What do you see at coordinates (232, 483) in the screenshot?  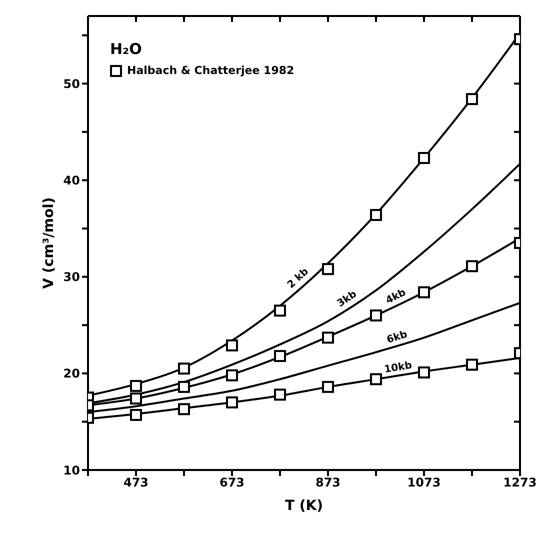 I see `x-tick-label: 673` at bounding box center [232, 483].